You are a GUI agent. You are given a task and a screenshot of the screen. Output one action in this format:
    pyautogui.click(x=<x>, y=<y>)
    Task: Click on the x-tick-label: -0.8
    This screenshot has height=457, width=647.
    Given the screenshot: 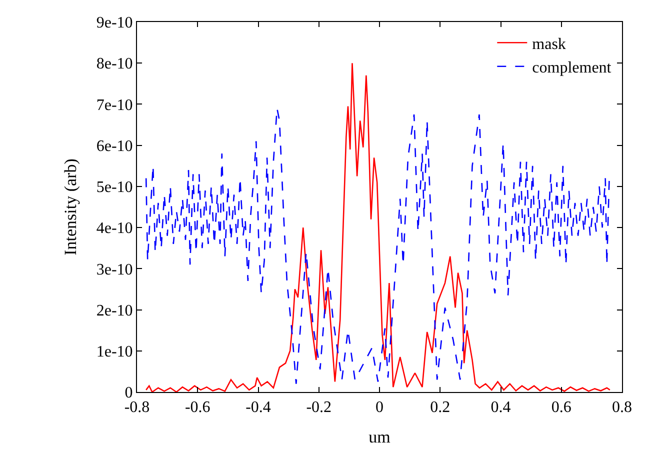 What is the action you would take?
    pyautogui.click(x=137, y=407)
    